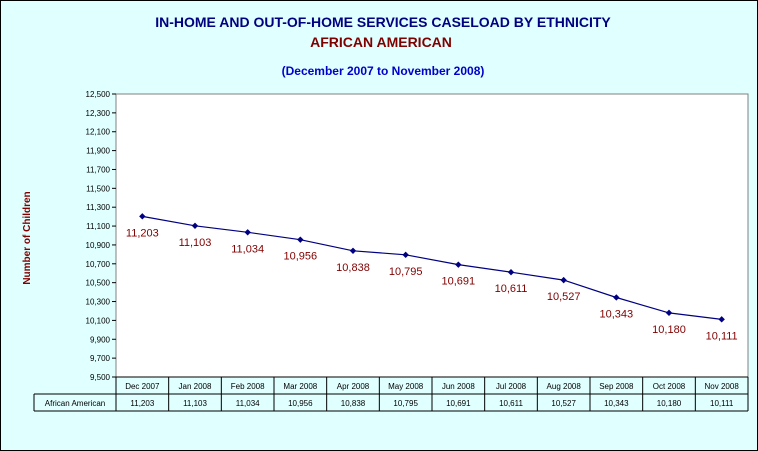 Image resolution: width=758 pixels, height=451 pixels. Describe the element at coordinates (300, 386) in the screenshot. I see `x-tick-label: Mar 2008` at that location.